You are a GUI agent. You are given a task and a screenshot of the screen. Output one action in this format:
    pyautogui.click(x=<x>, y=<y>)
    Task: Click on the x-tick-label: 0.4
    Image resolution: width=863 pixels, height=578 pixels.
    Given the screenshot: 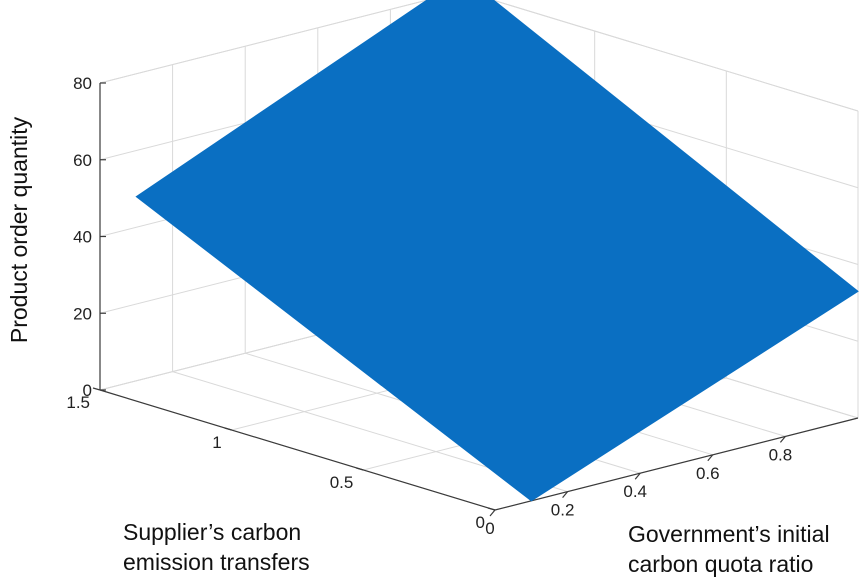 What is the action you would take?
    pyautogui.click(x=635, y=491)
    